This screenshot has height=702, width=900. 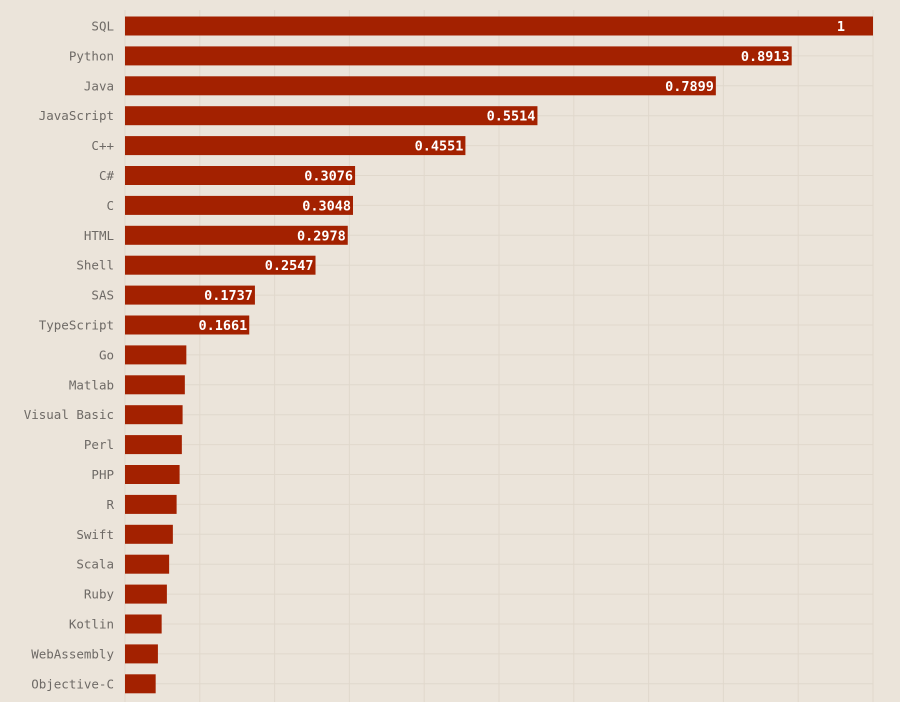 What do you see at coordinates (72, 683) in the screenshot?
I see `category-label: Objective-C` at bounding box center [72, 683].